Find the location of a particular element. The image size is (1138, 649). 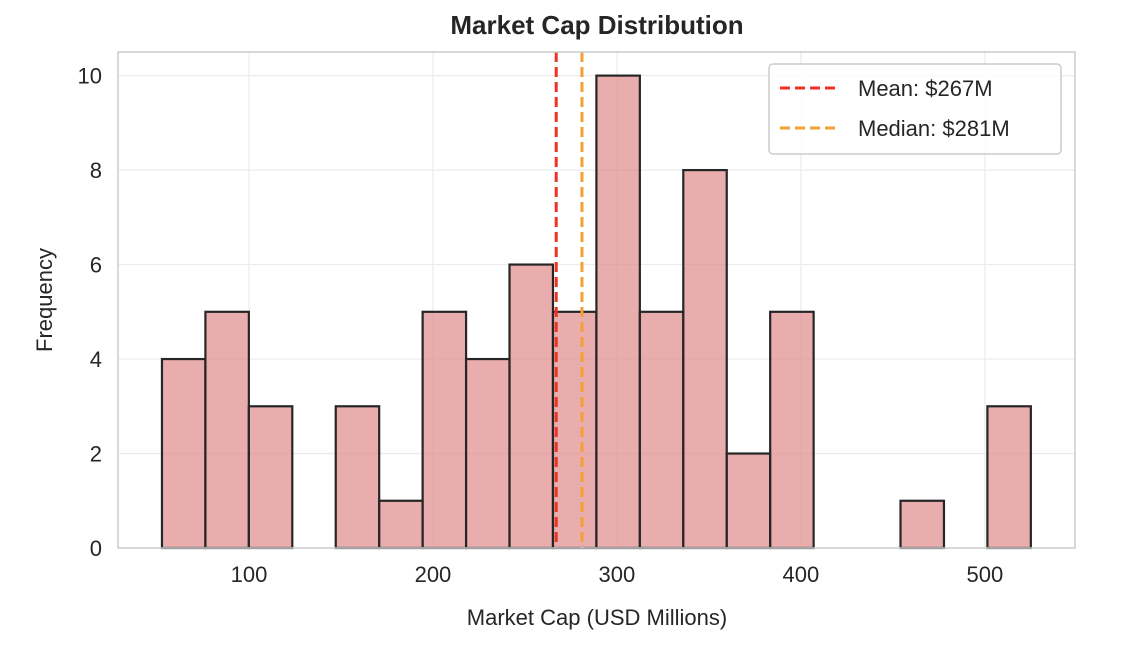

legend-box is located at coordinates (915, 109).